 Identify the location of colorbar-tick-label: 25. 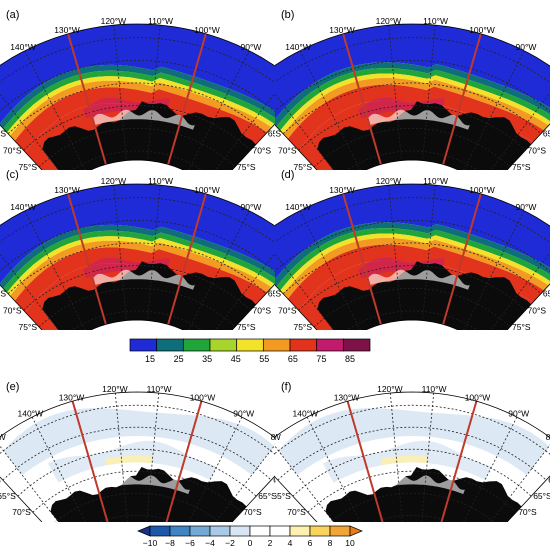
(179, 359).